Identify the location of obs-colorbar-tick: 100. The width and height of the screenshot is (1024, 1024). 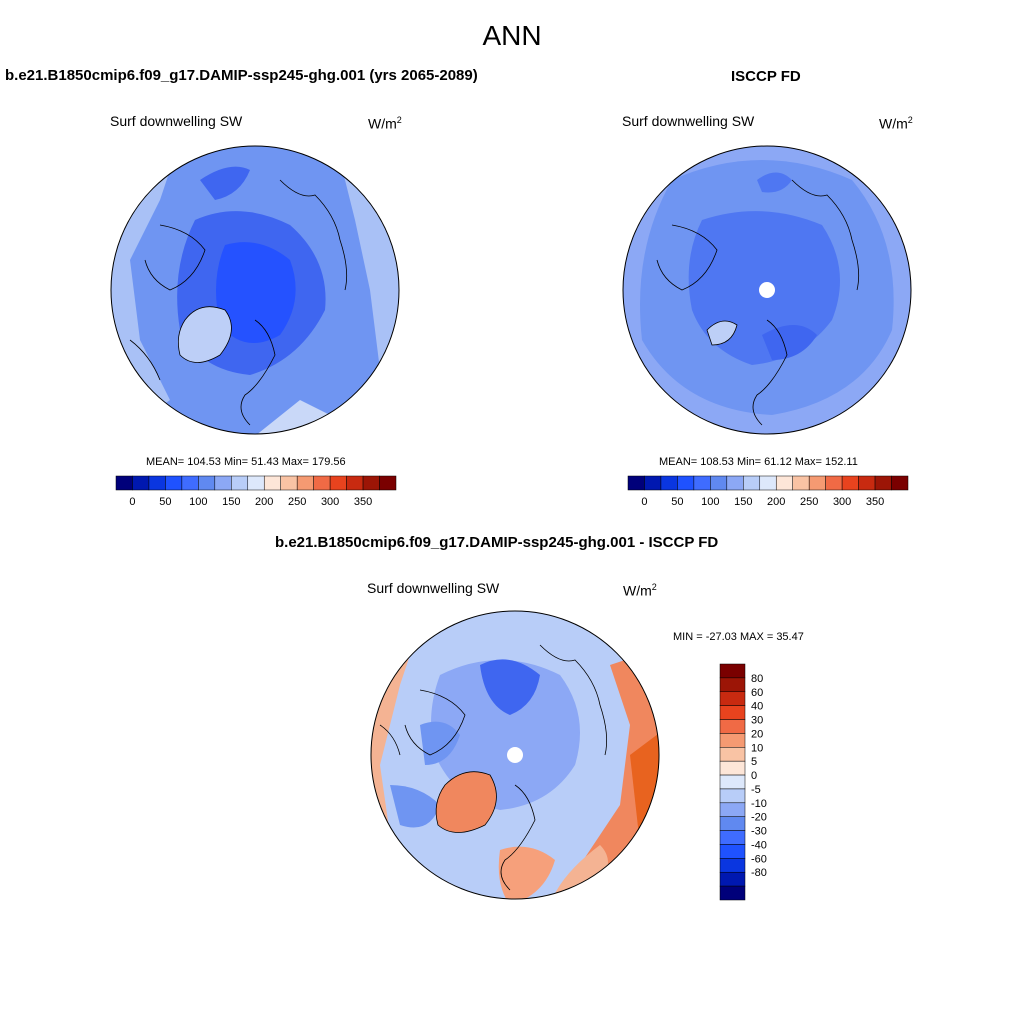
(710, 502).